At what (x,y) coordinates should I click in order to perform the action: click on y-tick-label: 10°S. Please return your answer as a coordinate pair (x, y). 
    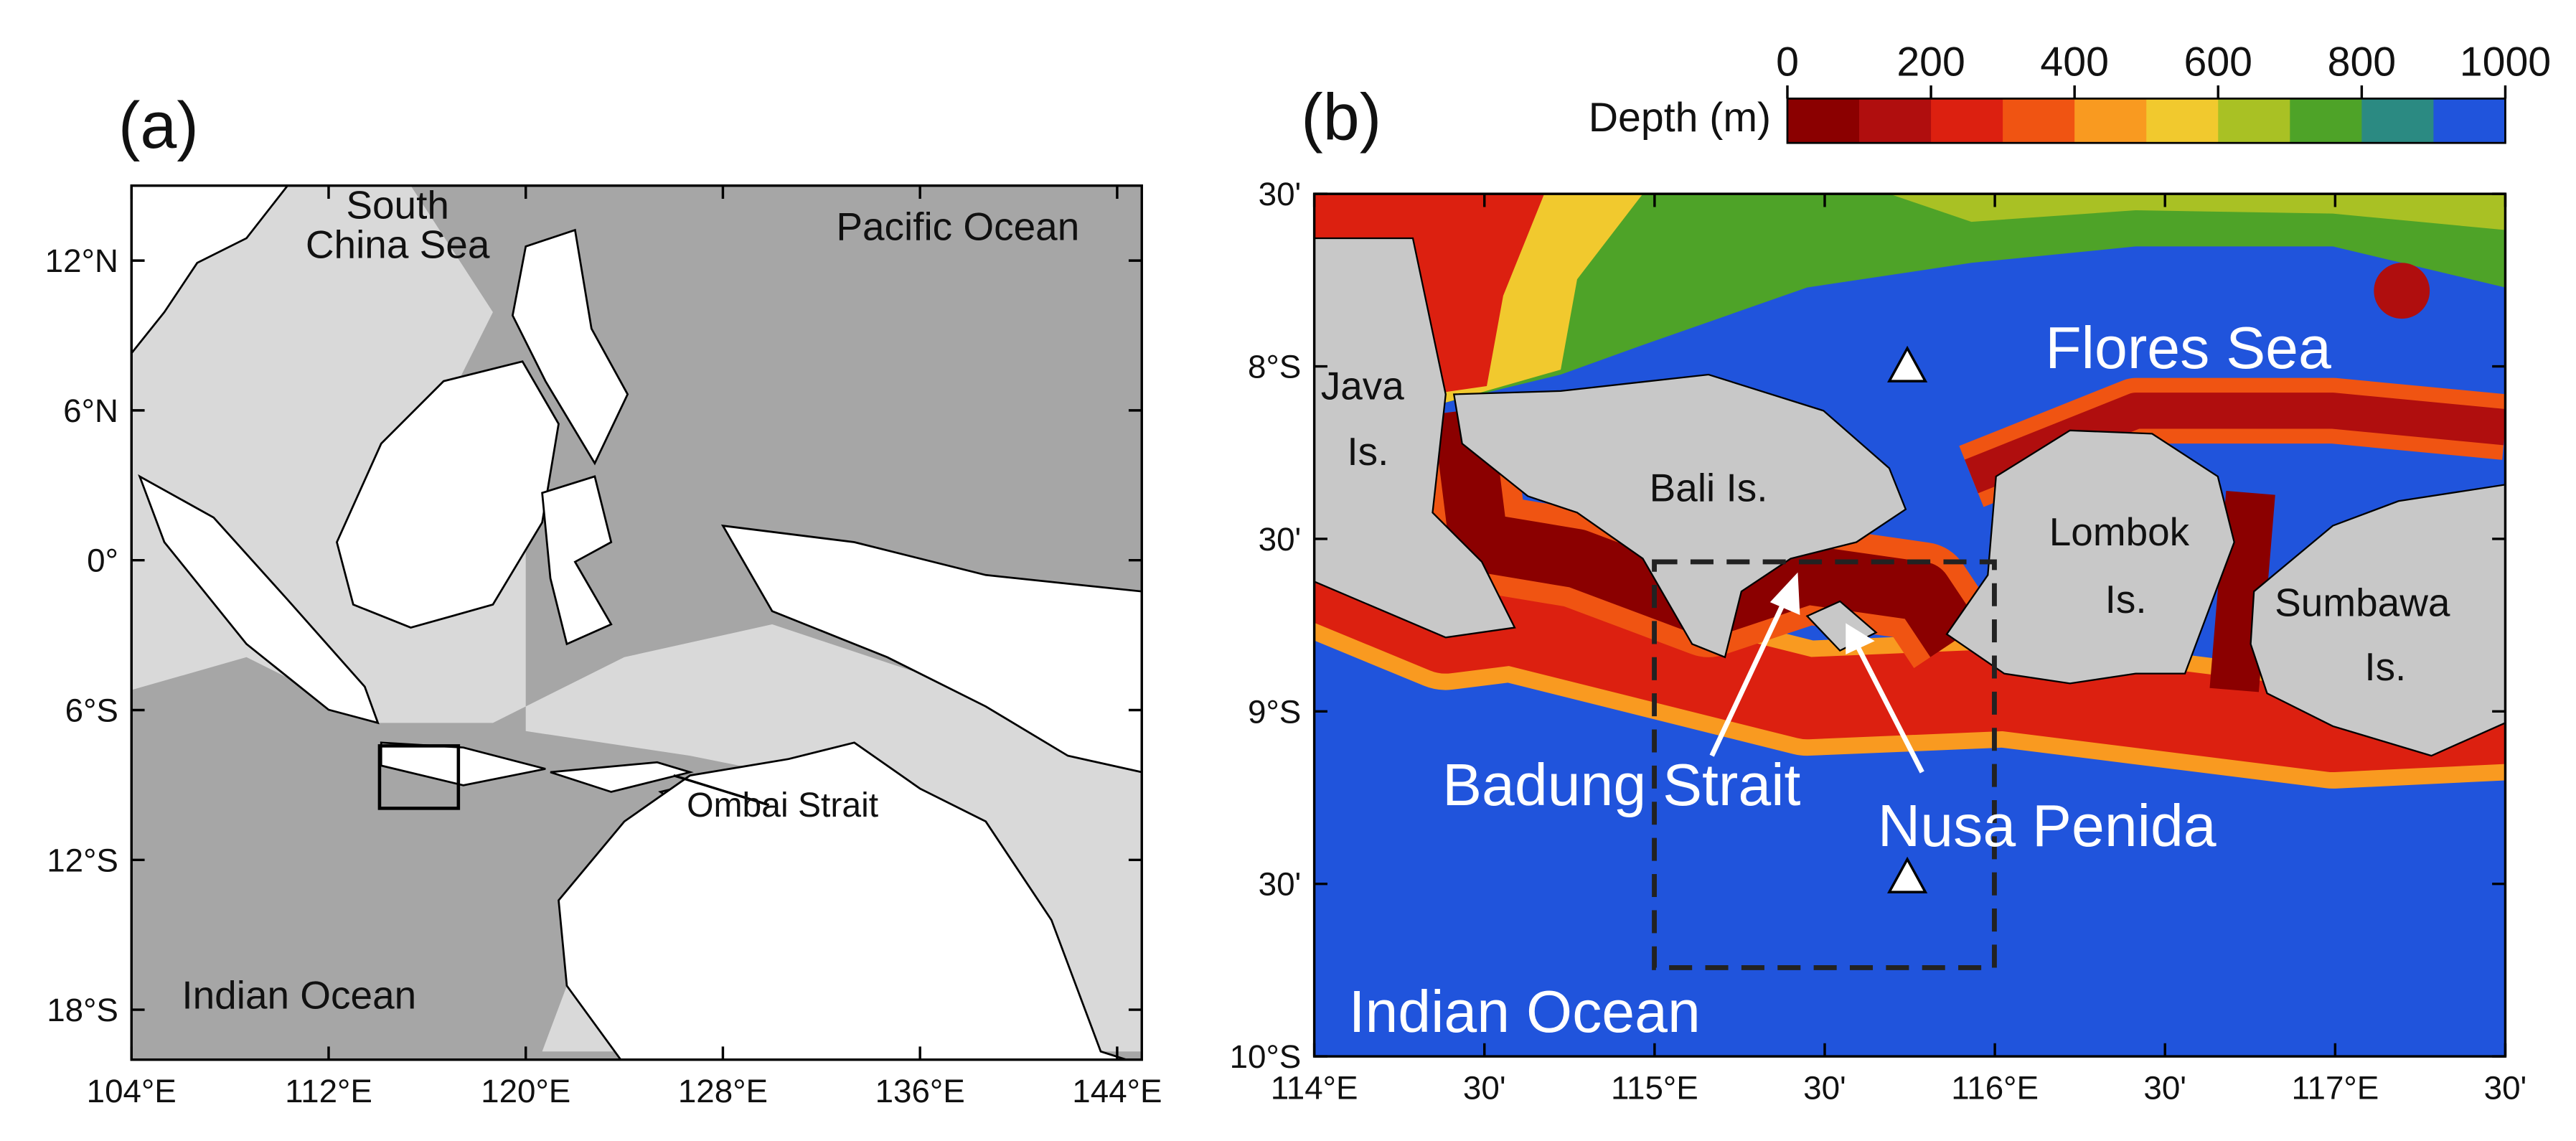
    Looking at the image, I should click on (1266, 1056).